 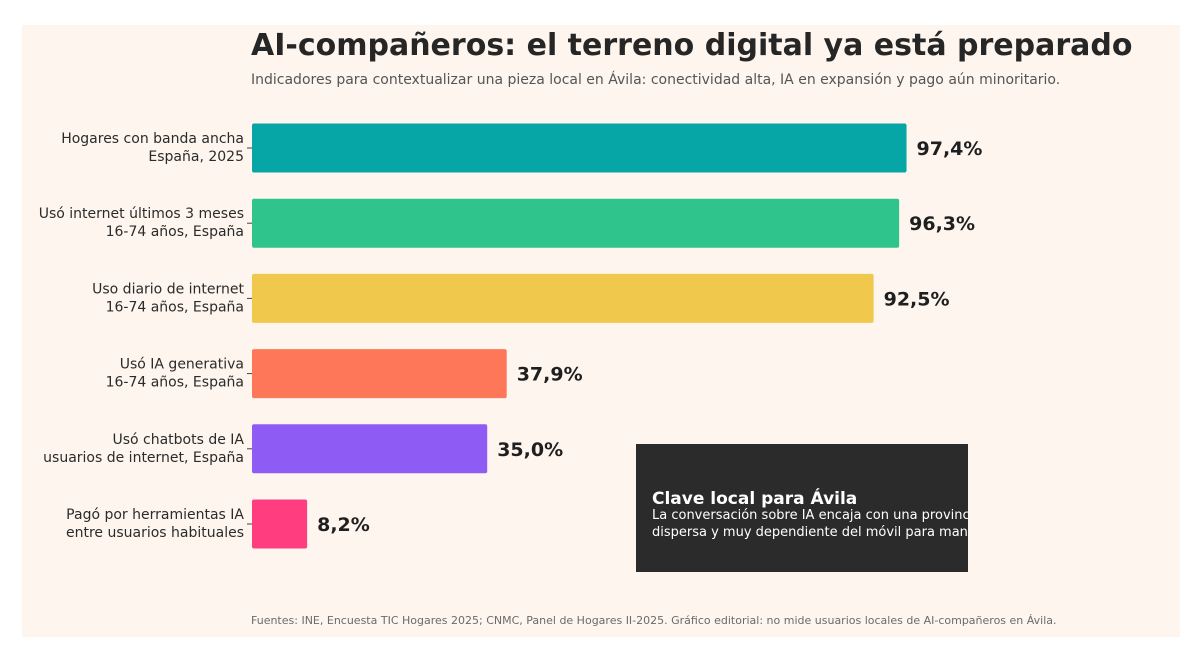 What do you see at coordinates (182, 365) in the screenshot?
I see `category-label: Usó IA generativa` at bounding box center [182, 365].